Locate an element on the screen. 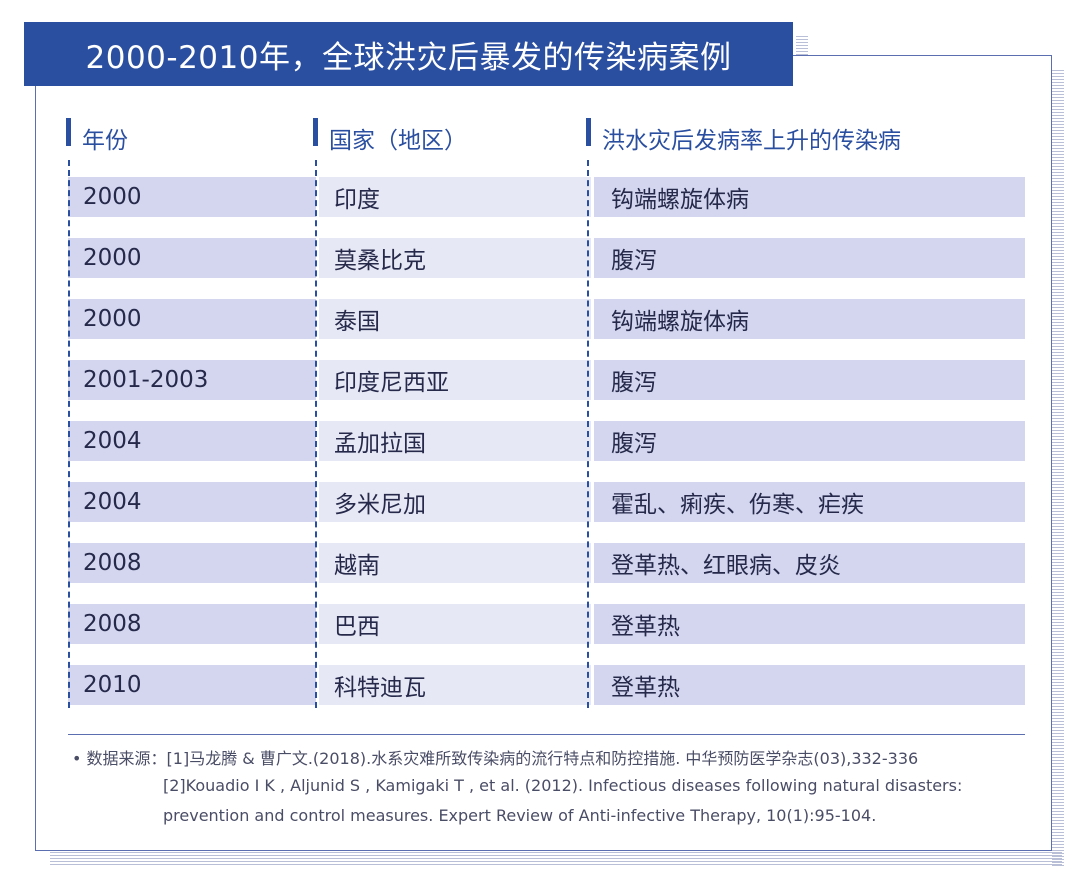  cell-year: 2010 is located at coordinates (192, 685).